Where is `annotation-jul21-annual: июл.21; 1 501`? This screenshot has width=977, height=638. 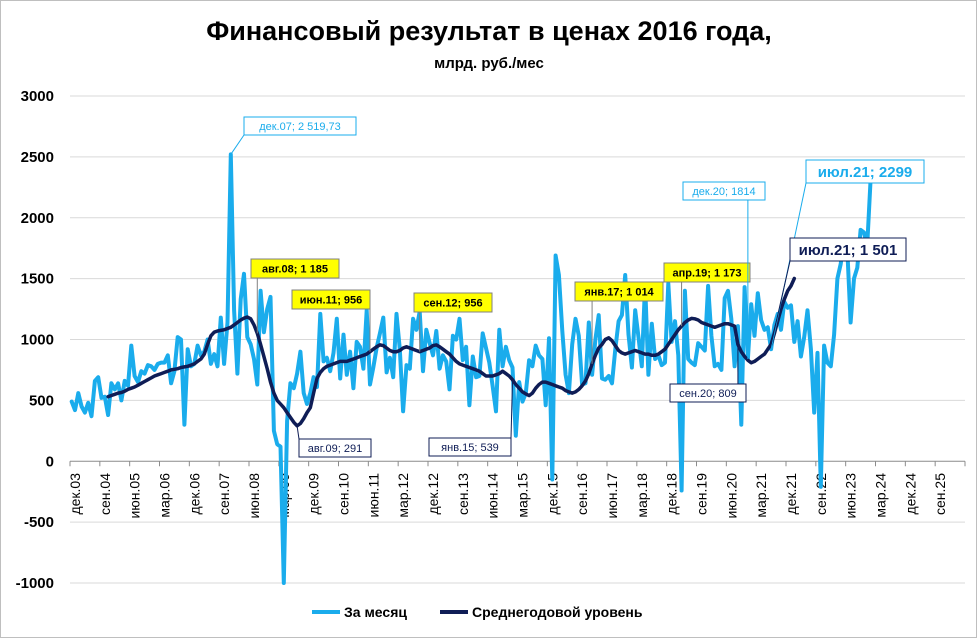
annotation-jul21-annual: июл.21; 1 501 is located at coordinates (838, 291).